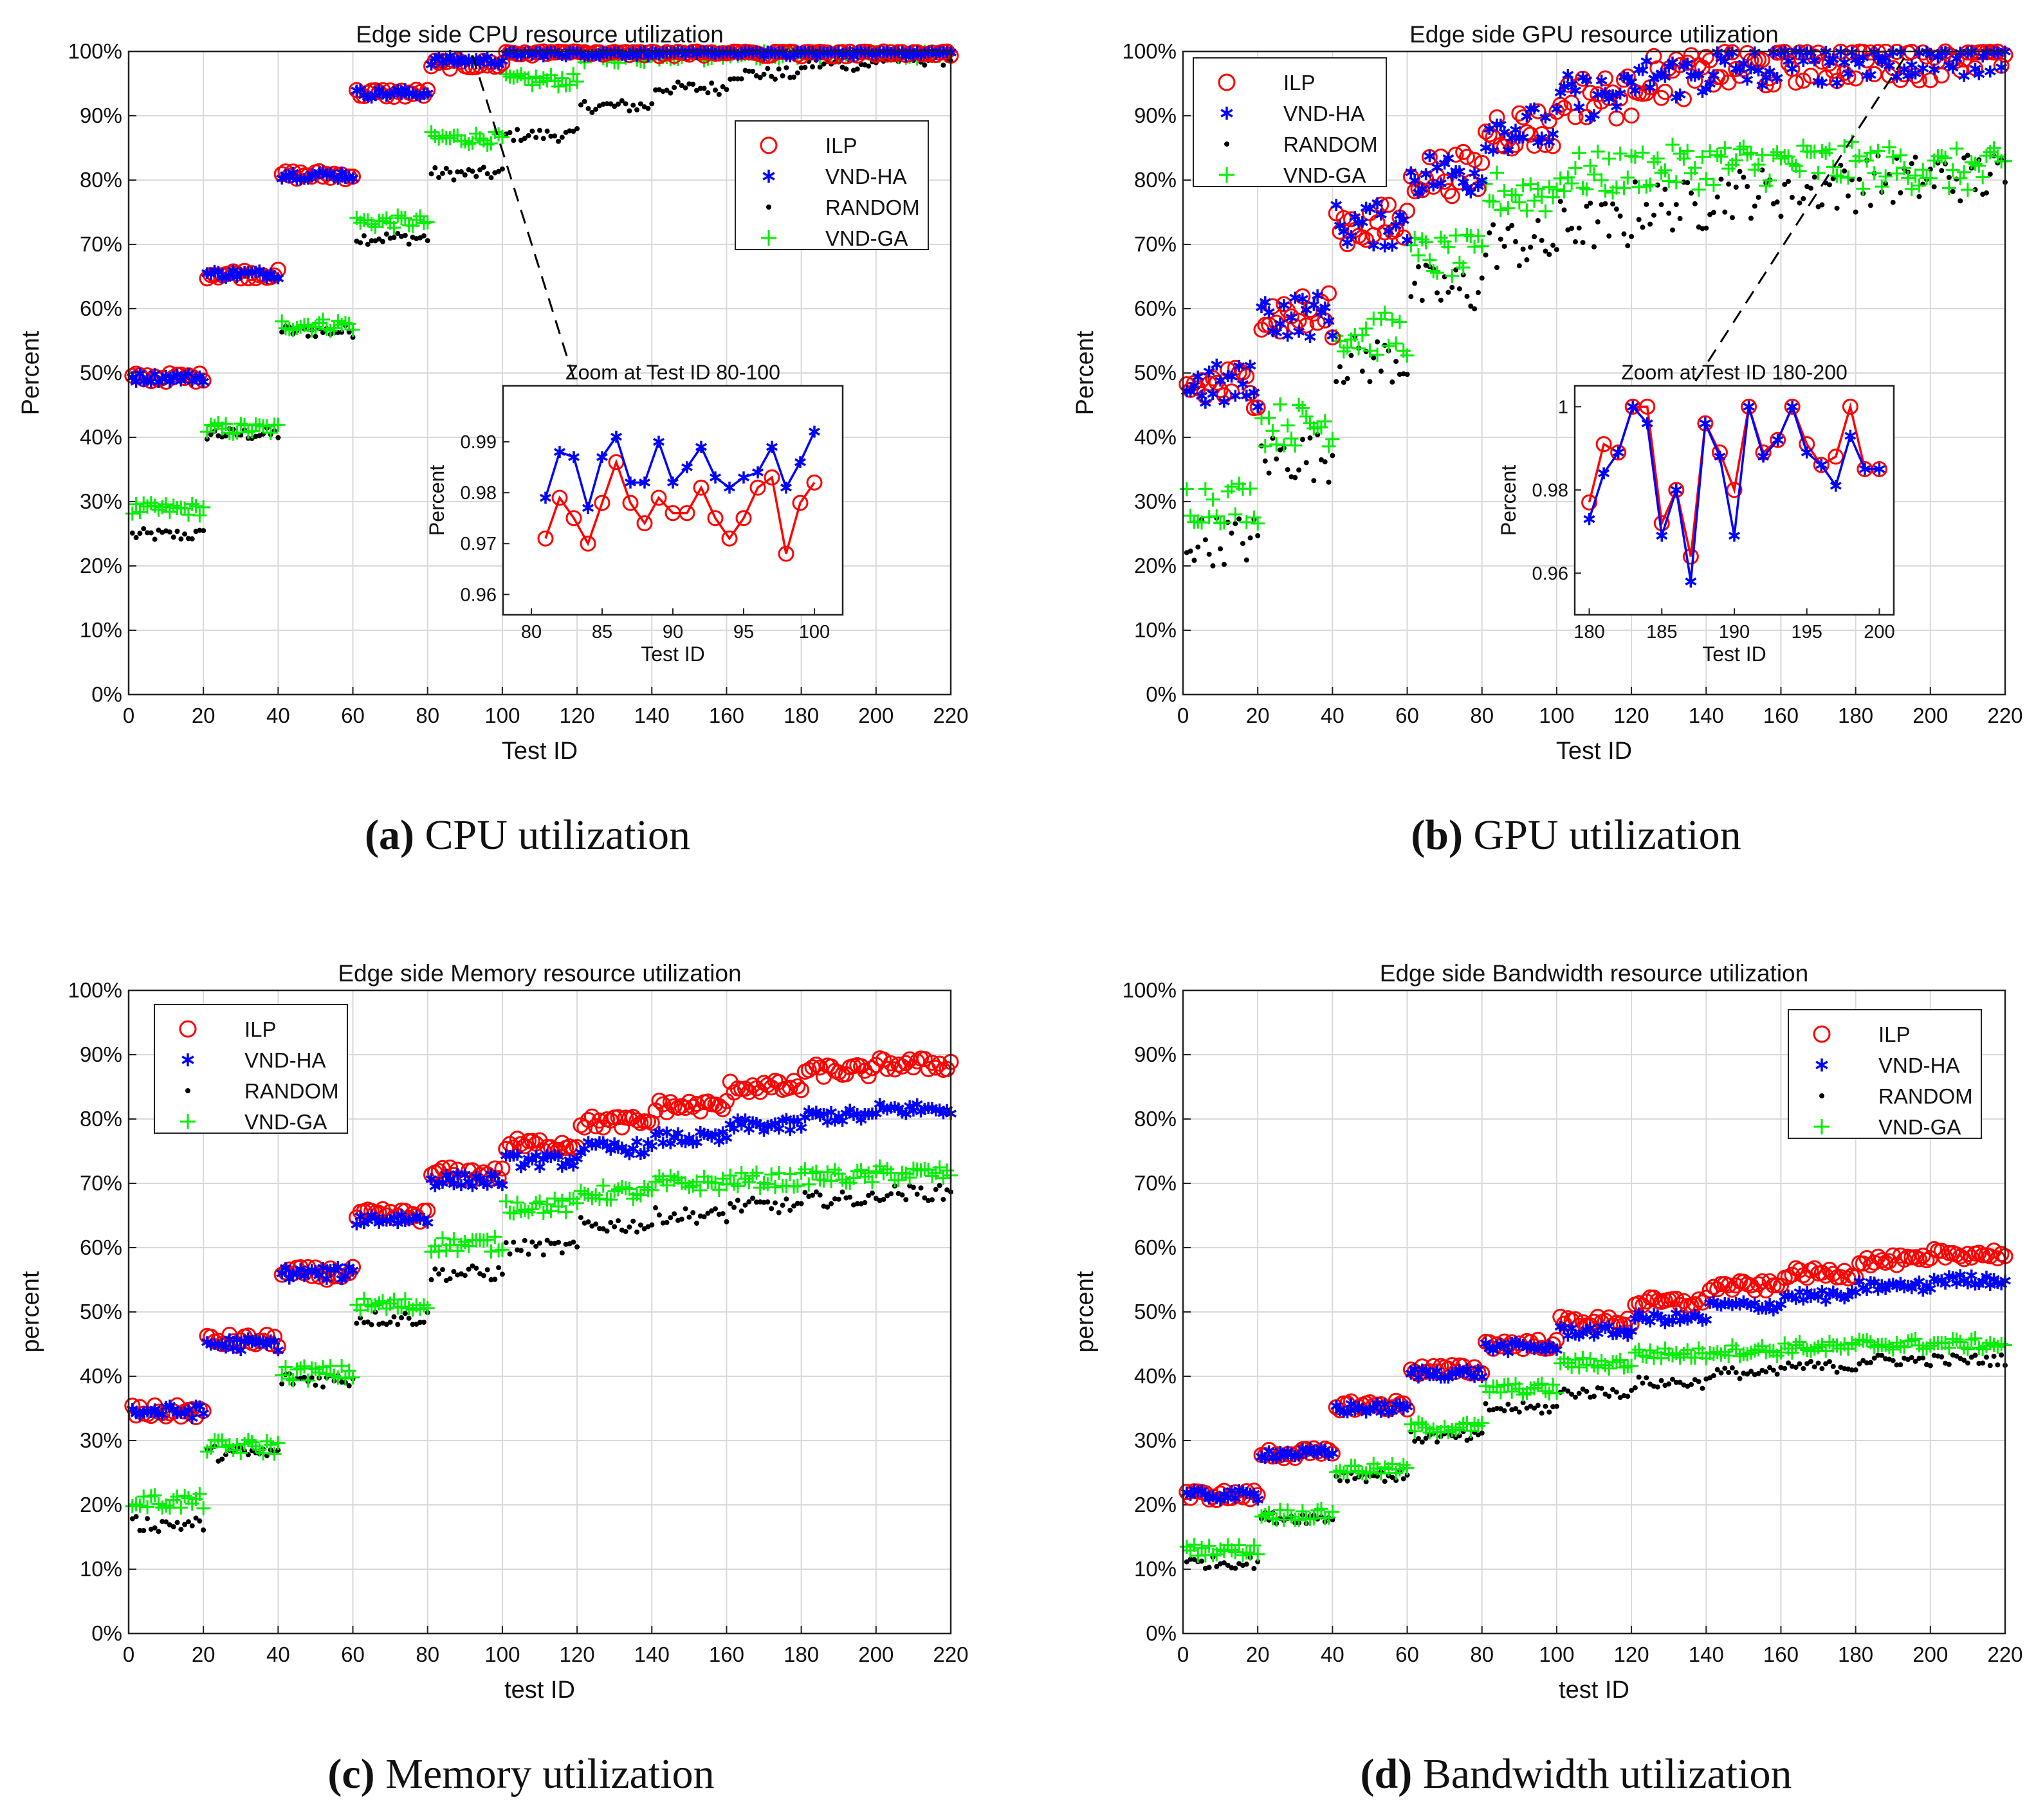 Image resolution: width=2036 pixels, height=1820 pixels. What do you see at coordinates (128, 715) in the screenshot?
I see `x-tick-label: 0` at bounding box center [128, 715].